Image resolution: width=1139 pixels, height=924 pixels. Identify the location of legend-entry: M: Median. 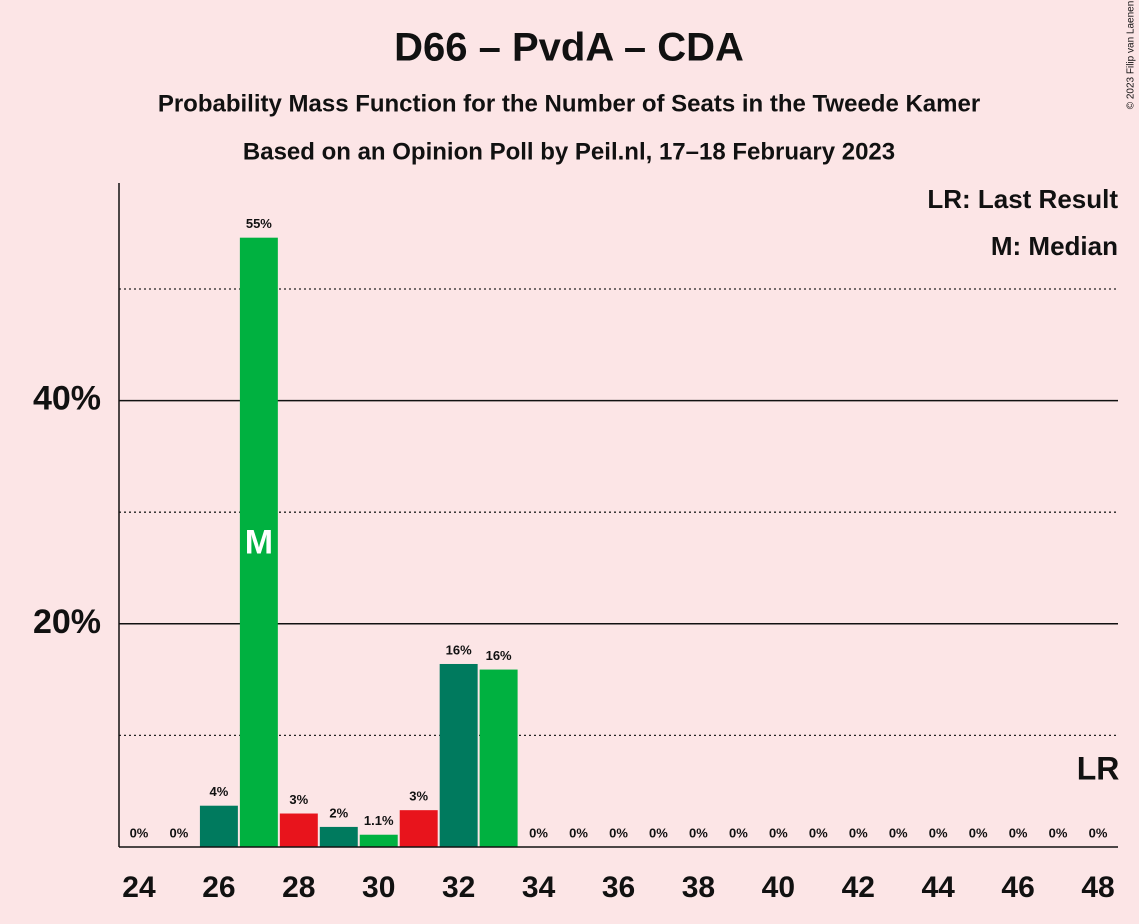
(1054, 246).